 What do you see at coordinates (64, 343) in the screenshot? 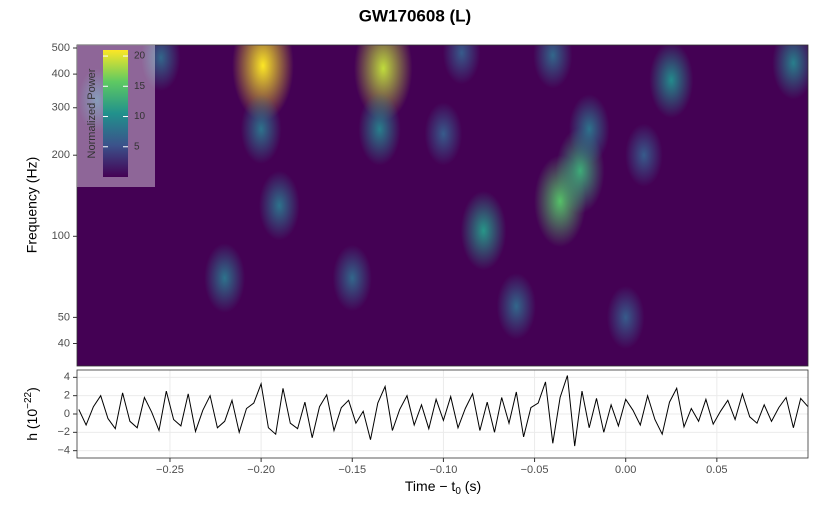
I see `y-tick-label: 40` at bounding box center [64, 343].